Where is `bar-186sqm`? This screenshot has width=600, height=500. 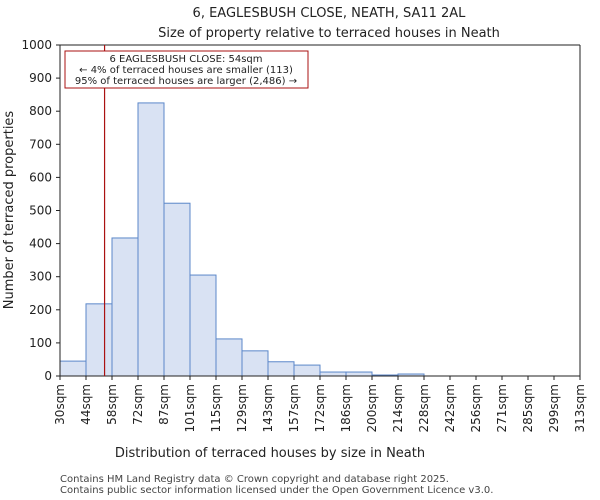 bar-186sqm is located at coordinates (359, 374).